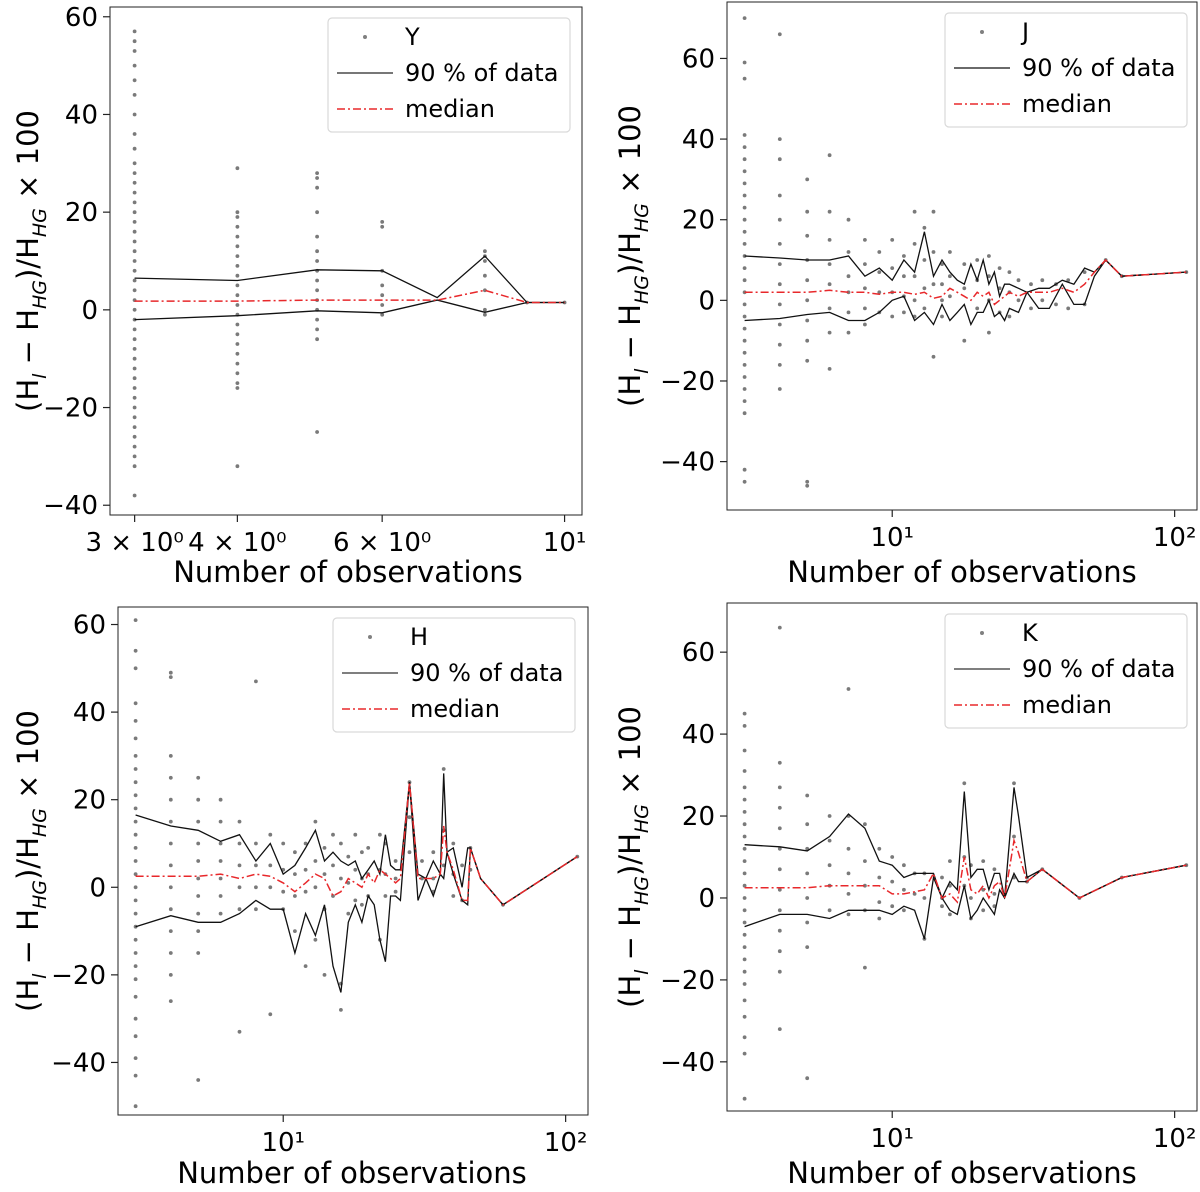 The height and width of the screenshot is (1192, 1200). Describe the element at coordinates (349, 279) in the screenshot. I see `band-upper-line` at that location.